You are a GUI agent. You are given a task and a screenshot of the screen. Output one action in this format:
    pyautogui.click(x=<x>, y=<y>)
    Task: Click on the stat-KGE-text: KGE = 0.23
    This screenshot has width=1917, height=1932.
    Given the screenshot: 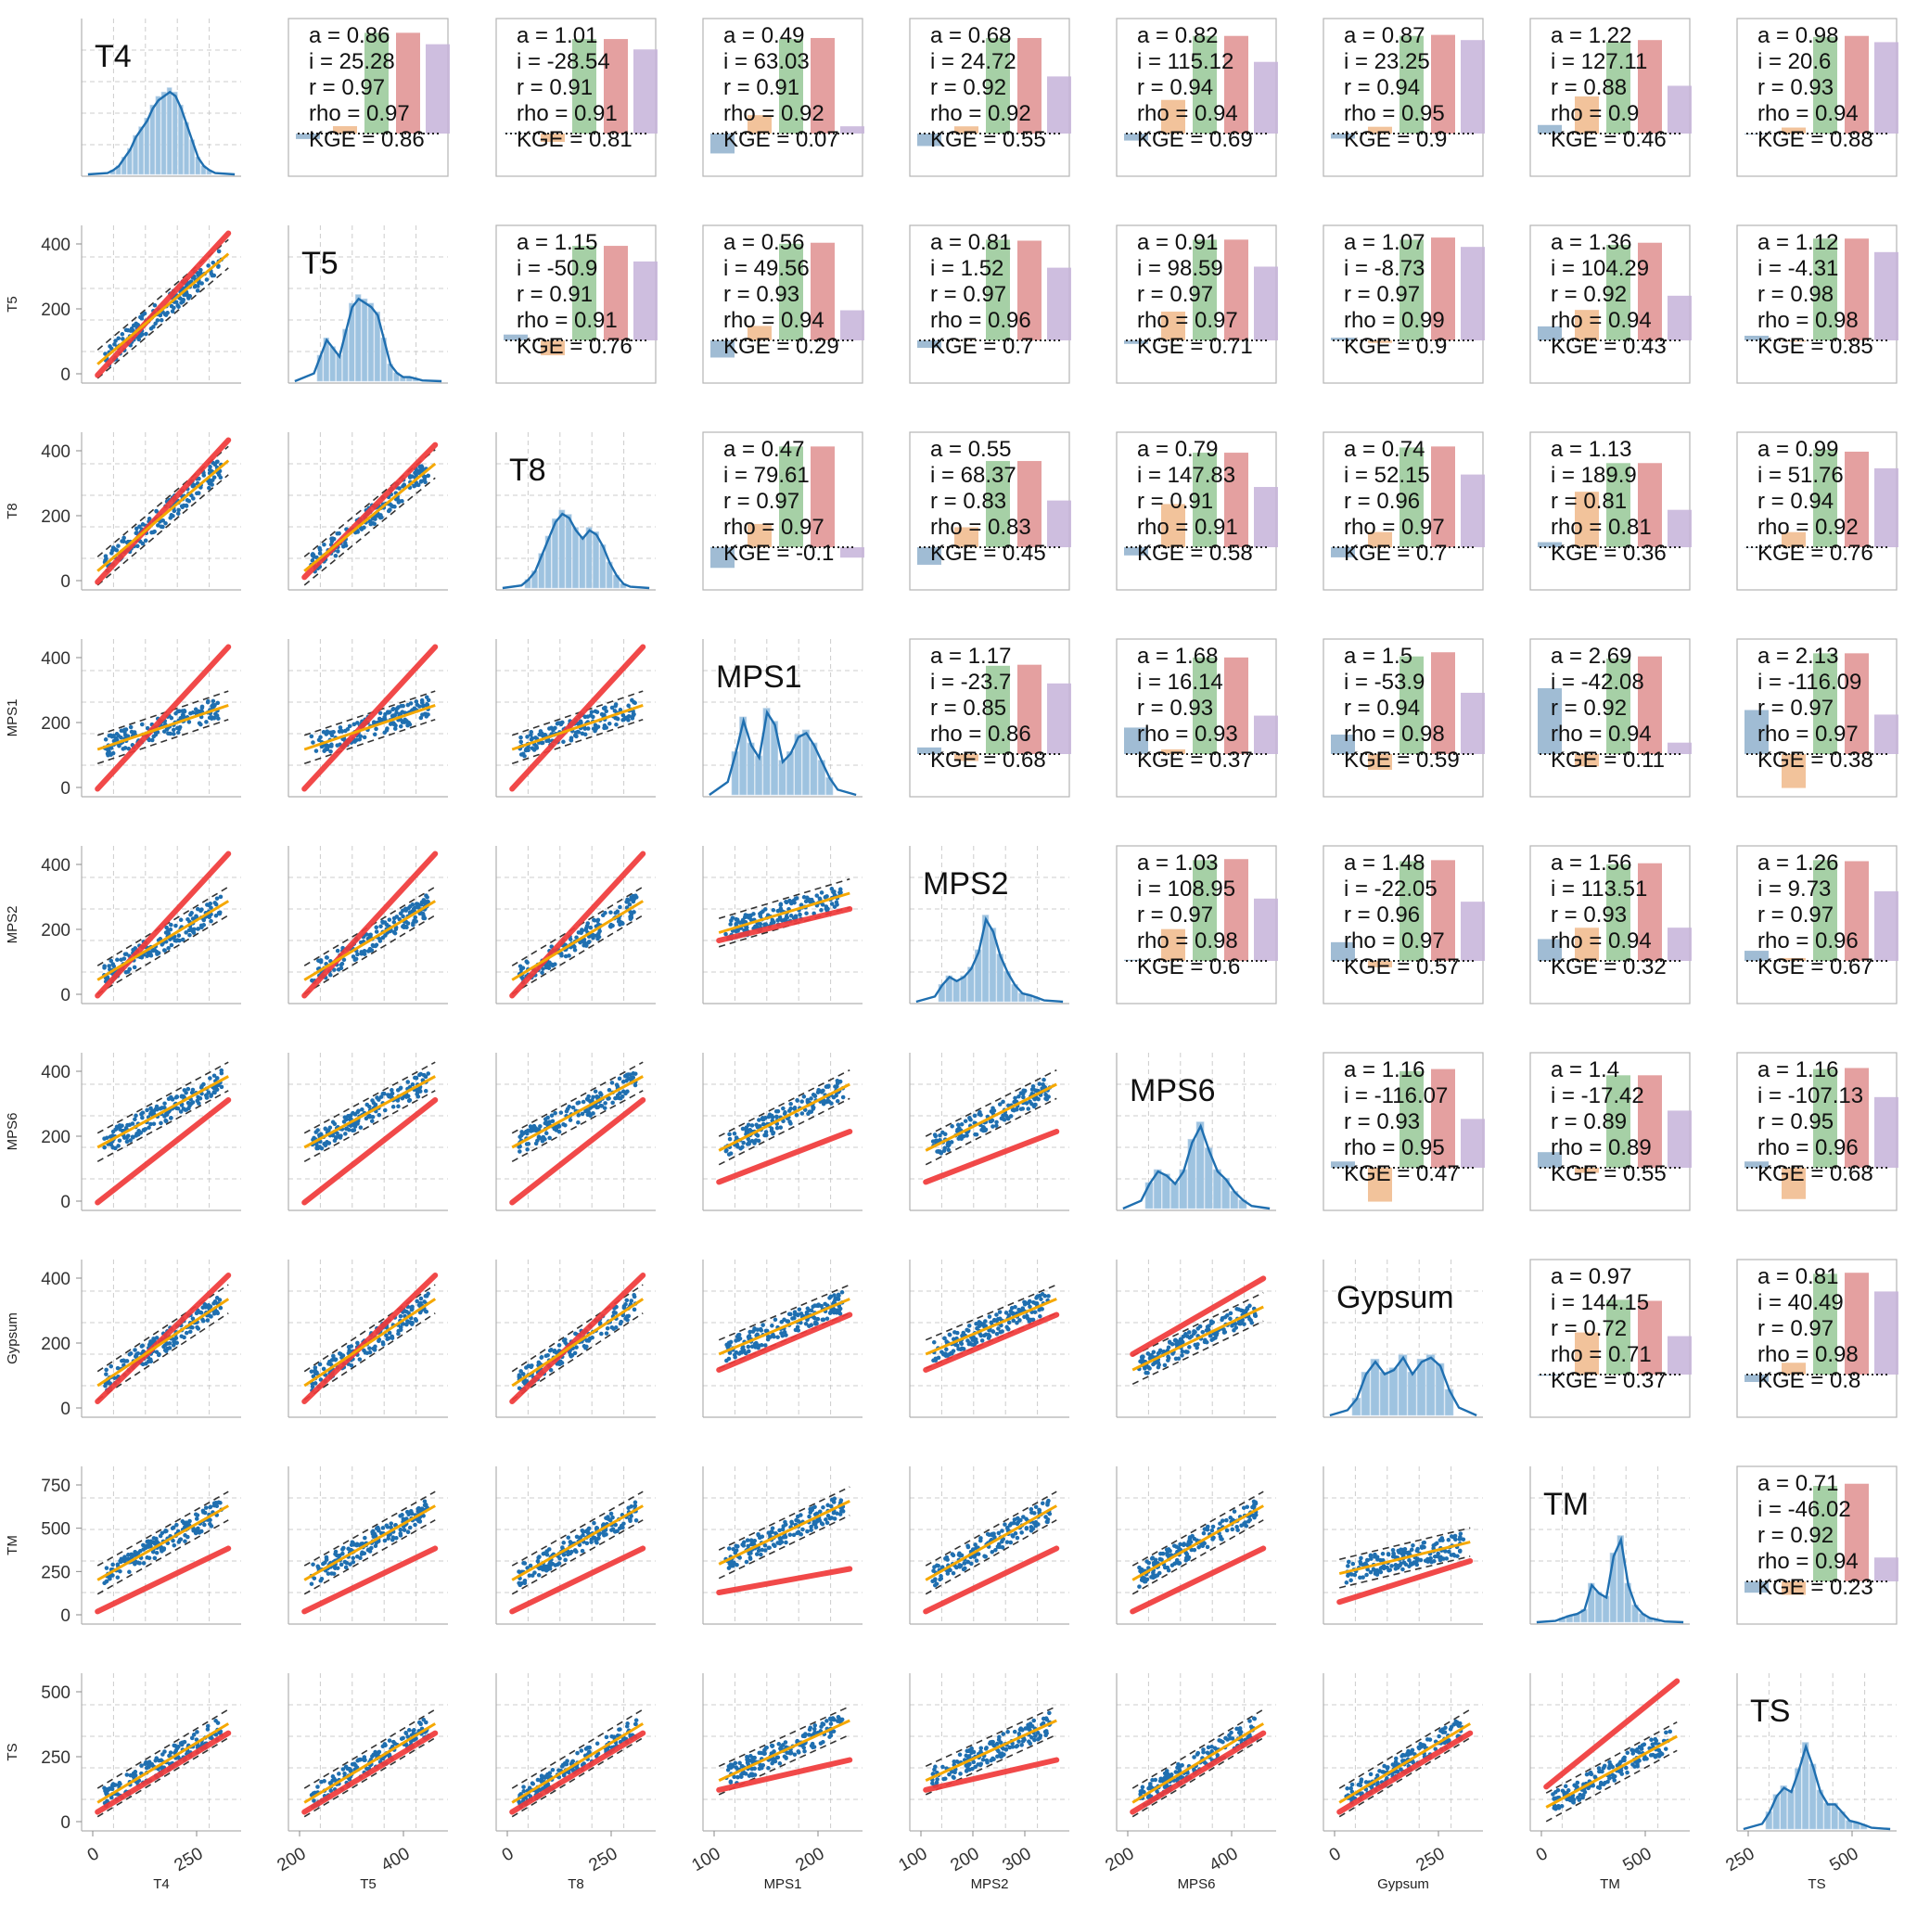 What is the action you would take?
    pyautogui.click(x=1815, y=1587)
    